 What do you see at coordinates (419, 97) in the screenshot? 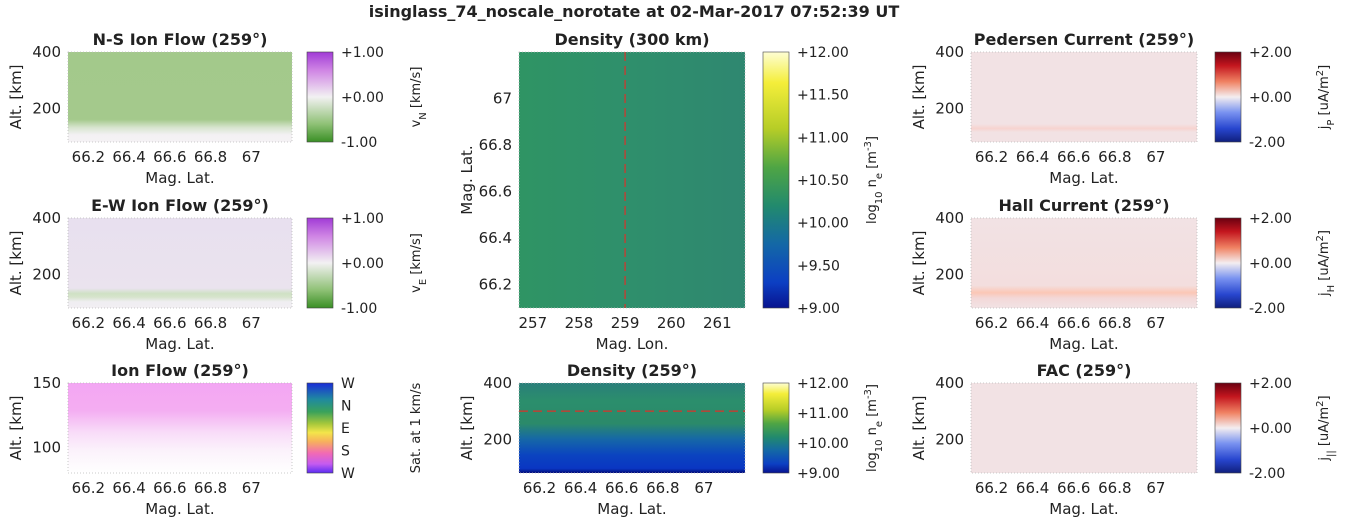
I see `colorbar-label: vN [km/s]` at bounding box center [419, 97].